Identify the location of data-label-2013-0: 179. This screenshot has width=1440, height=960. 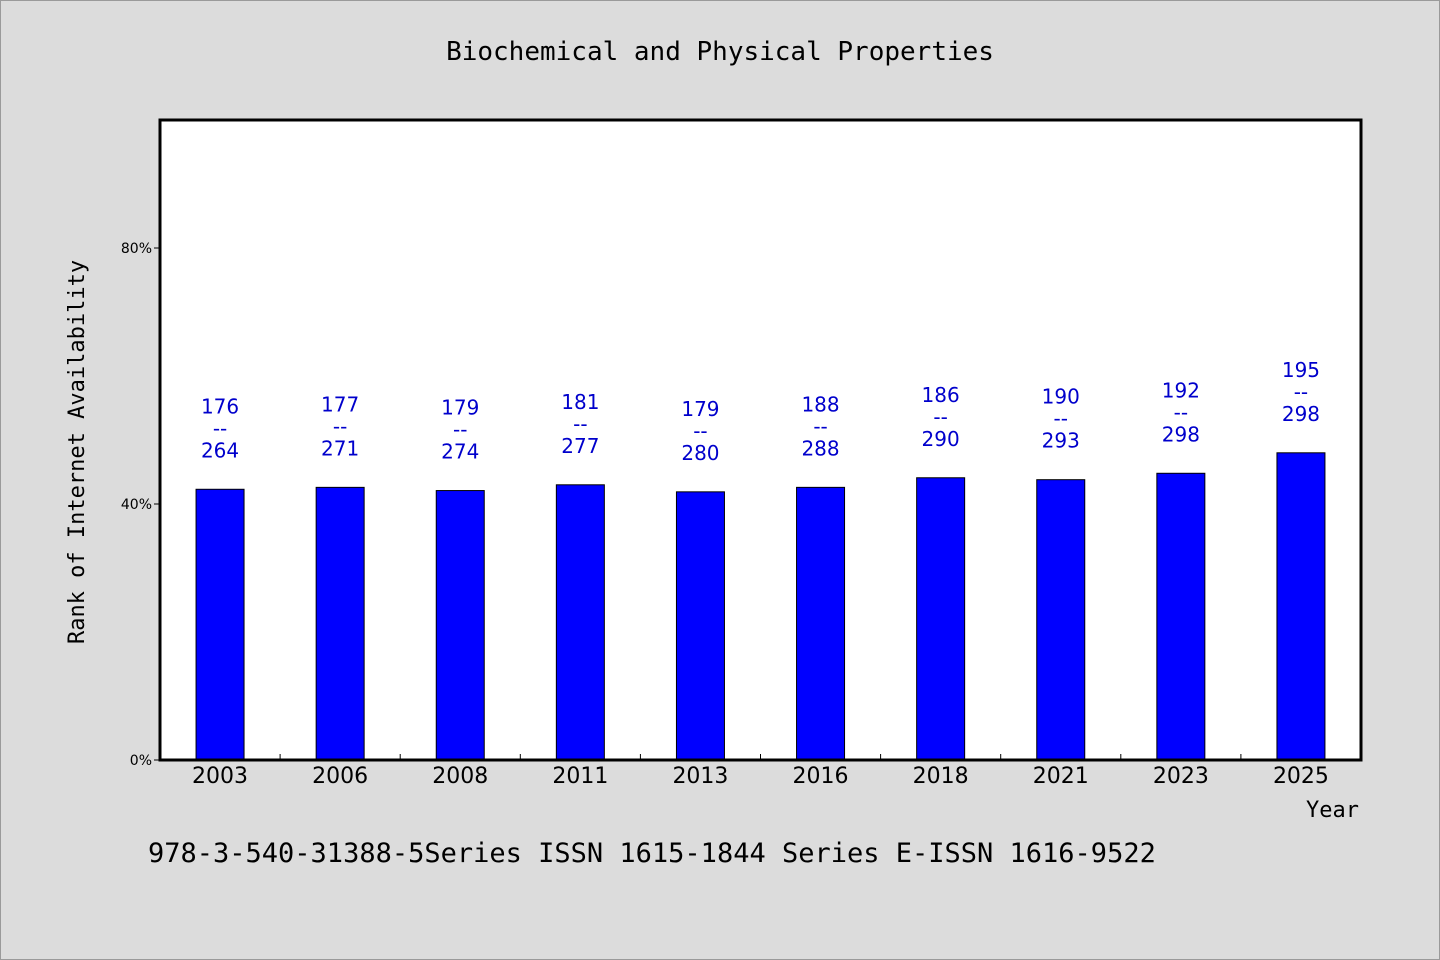
(700, 409).